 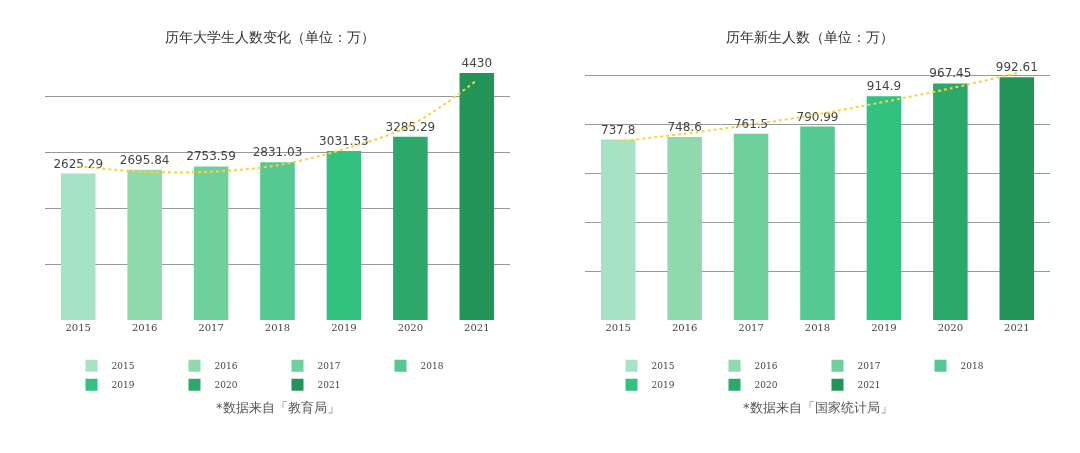 I want to click on text: *数据来自「教育局」, so click(x=278, y=407).